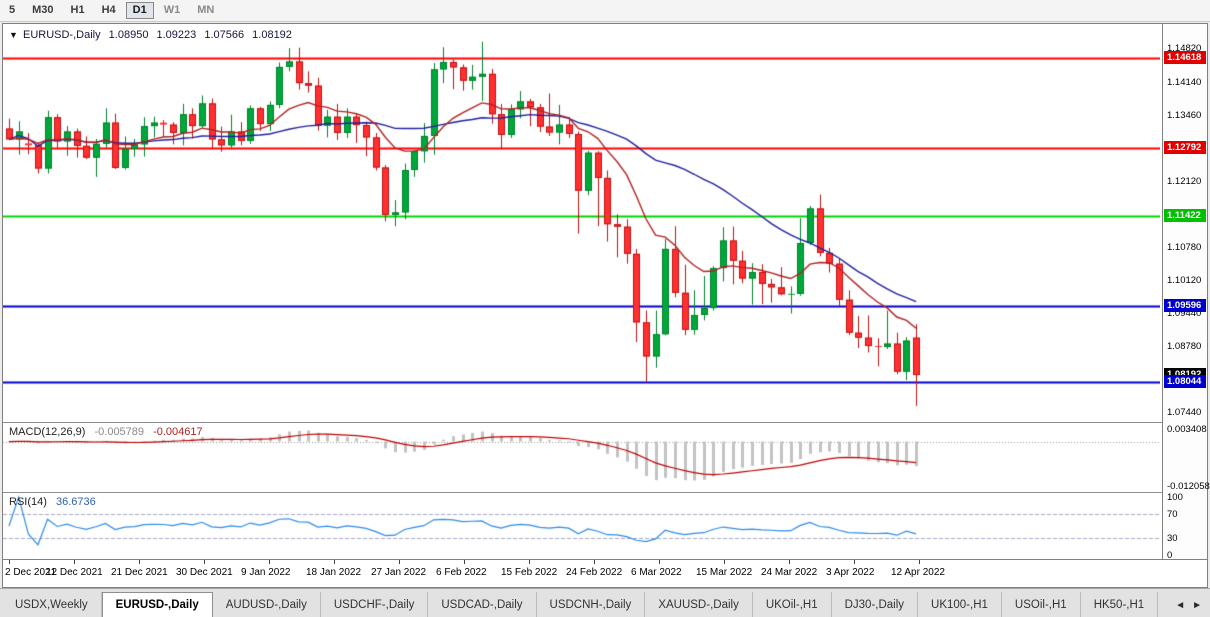 The height and width of the screenshot is (617, 1210). What do you see at coordinates (594, 572) in the screenshot?
I see `time-axis-label: 24 Feb 2022` at bounding box center [594, 572].